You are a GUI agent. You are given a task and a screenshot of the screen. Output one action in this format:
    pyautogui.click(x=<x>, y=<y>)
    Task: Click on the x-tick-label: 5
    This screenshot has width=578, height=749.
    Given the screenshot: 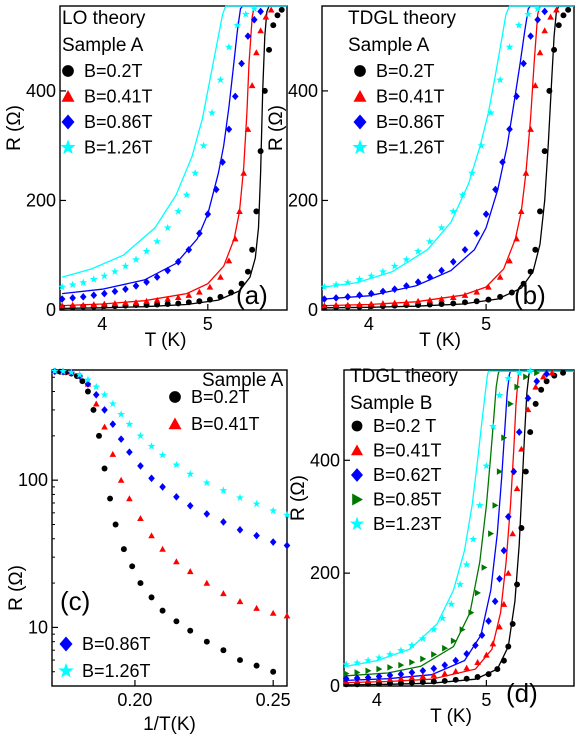 What is the action you would take?
    pyautogui.click(x=208, y=324)
    